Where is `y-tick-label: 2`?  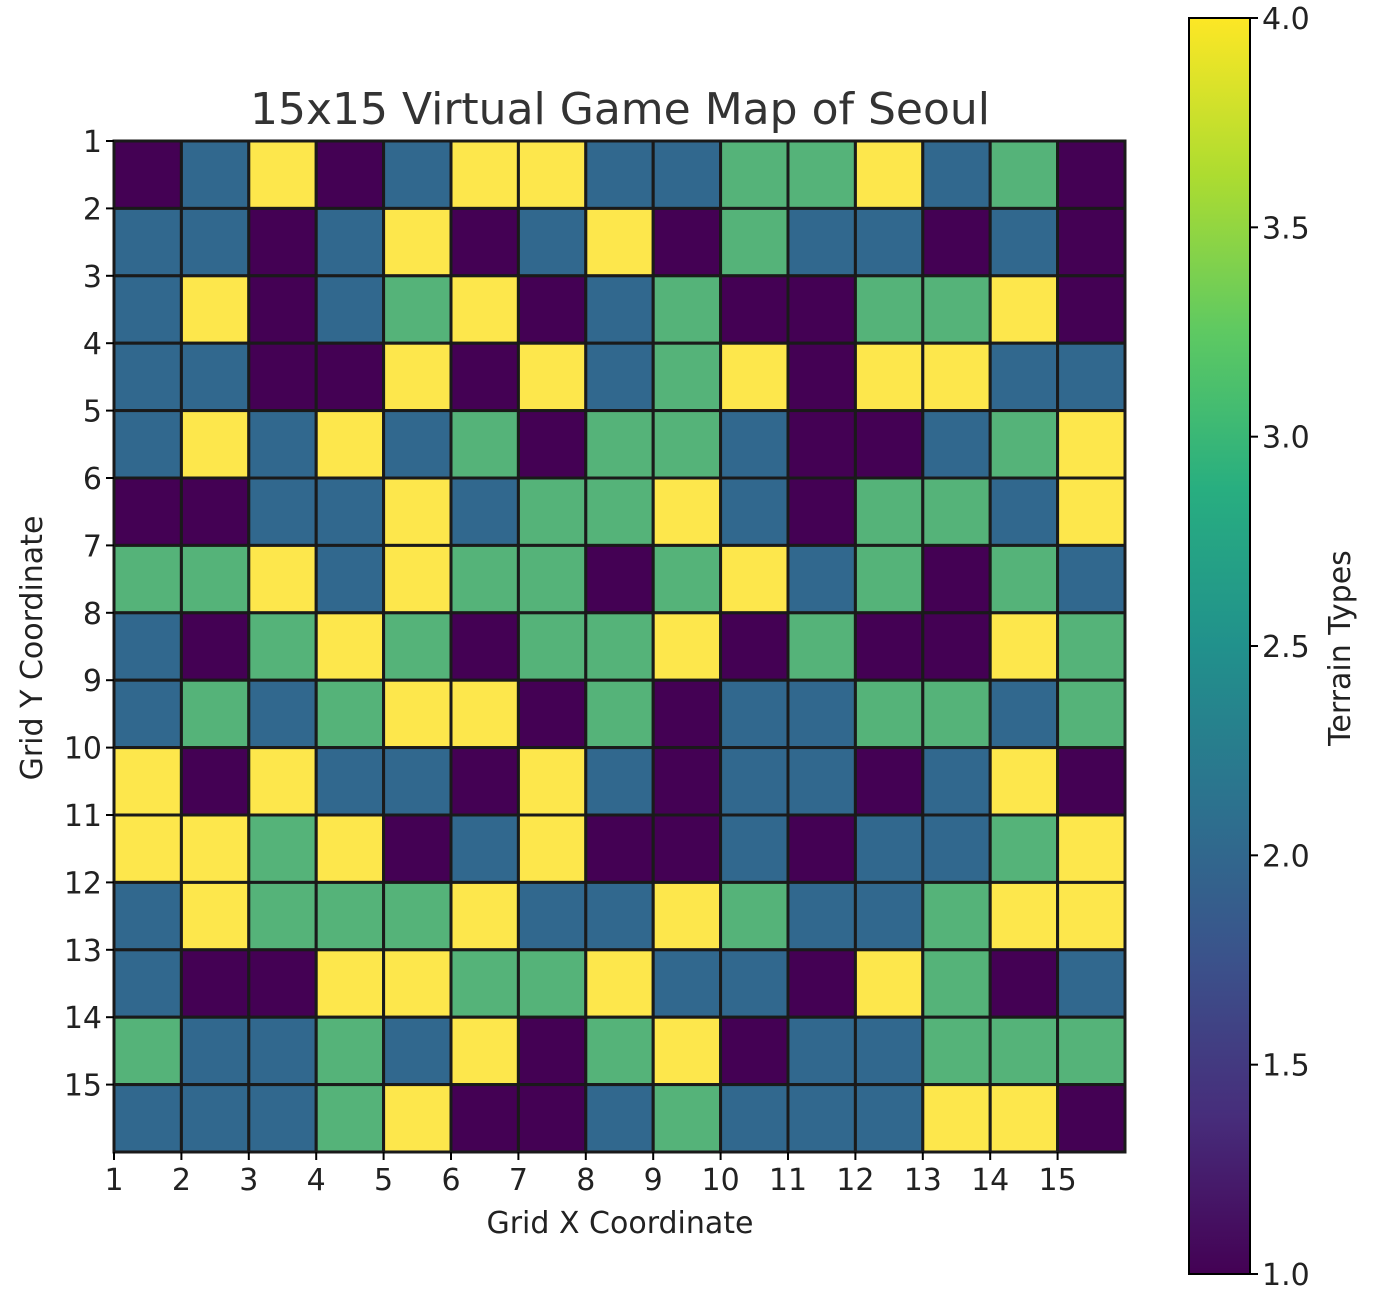 y-tick-label: 2 is located at coordinates (92, 209).